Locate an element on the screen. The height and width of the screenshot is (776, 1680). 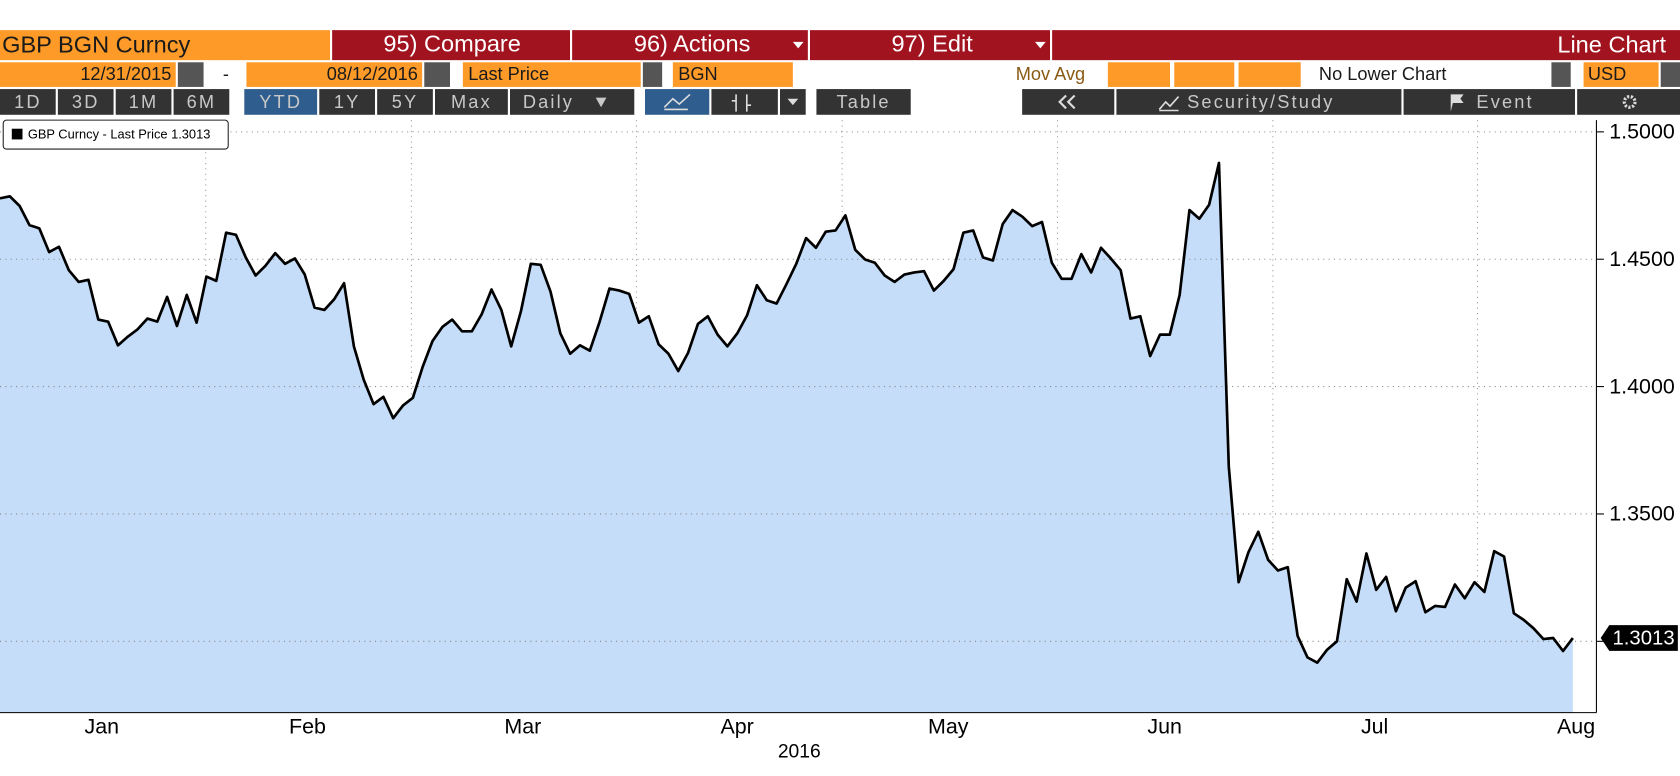
x-tick-label: Jan is located at coordinates (102, 726).